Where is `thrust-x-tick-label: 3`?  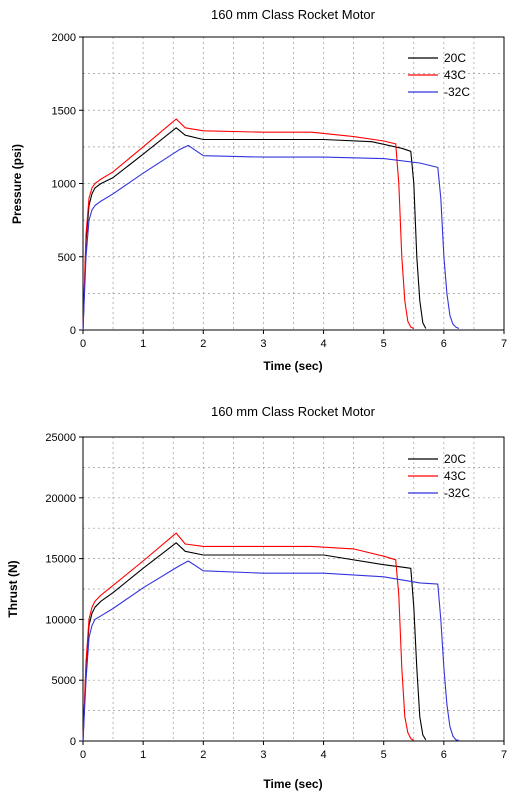 thrust-x-tick-label: 3 is located at coordinates (263, 755).